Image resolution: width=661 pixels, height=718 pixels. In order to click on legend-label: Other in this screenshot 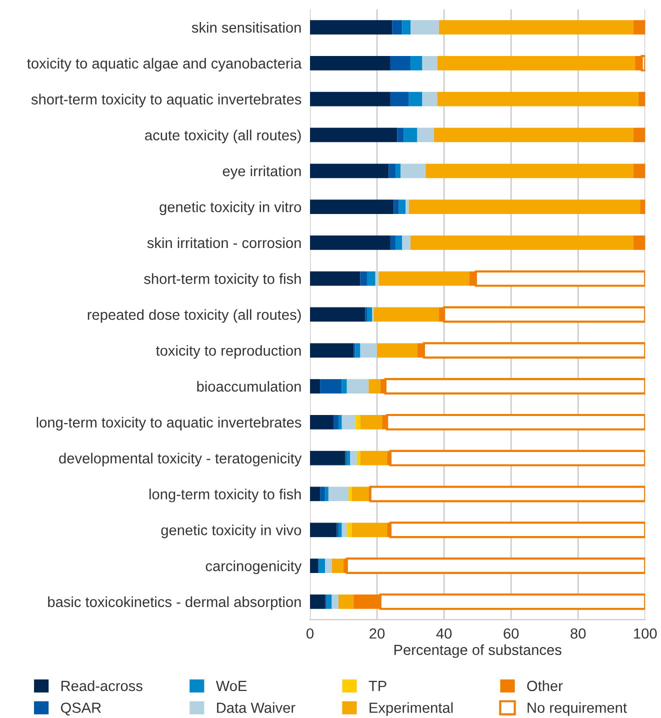, I will do `click(545, 686)`.